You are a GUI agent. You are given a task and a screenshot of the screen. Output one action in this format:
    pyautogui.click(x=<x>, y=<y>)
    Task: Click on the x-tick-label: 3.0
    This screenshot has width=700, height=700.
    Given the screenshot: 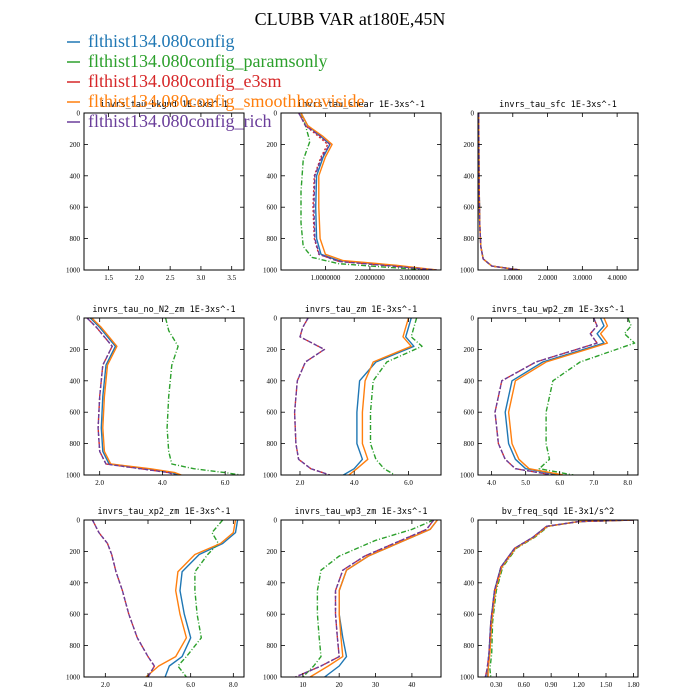 What is the action you would take?
    pyautogui.click(x=201, y=278)
    